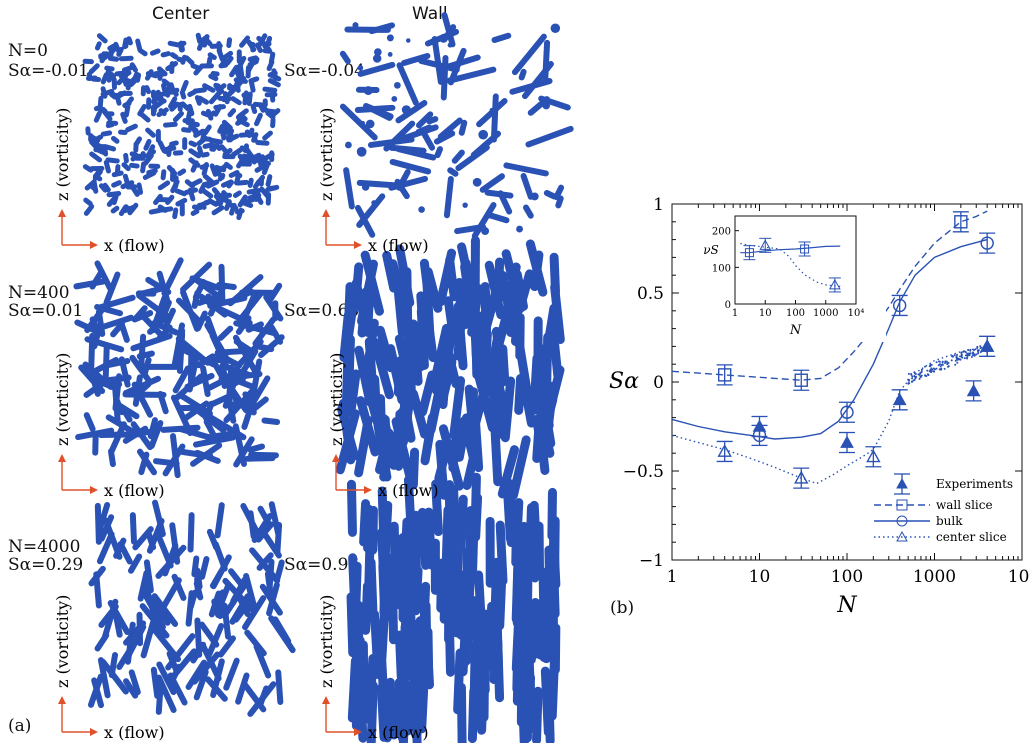  Describe the element at coordinates (765, 244) in the screenshot. I see `inset-marker` at that location.